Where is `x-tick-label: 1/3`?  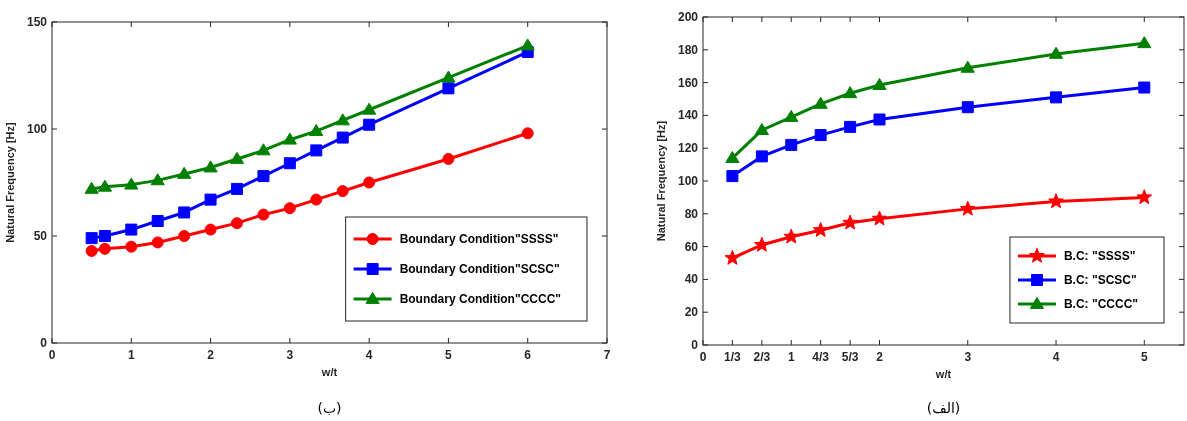
x-tick-label: 1/3 is located at coordinates (733, 357).